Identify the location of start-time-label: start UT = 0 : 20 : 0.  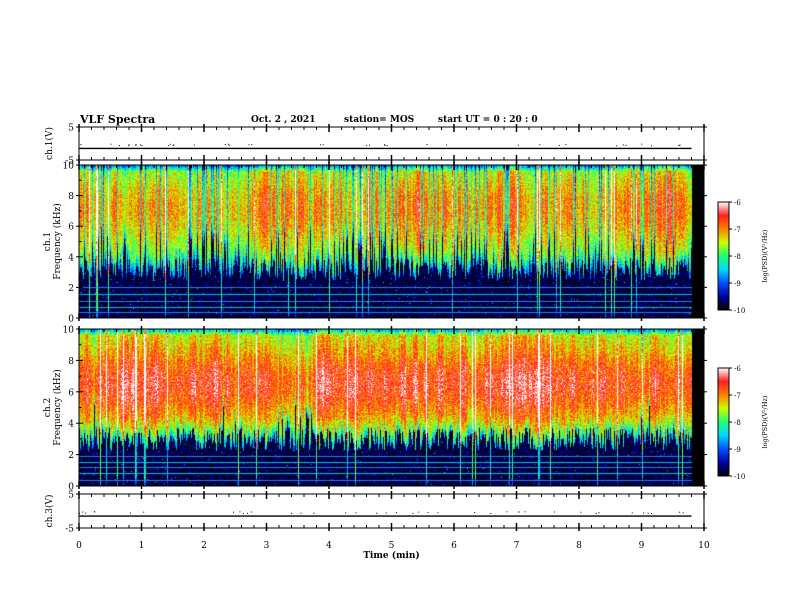
(488, 120).